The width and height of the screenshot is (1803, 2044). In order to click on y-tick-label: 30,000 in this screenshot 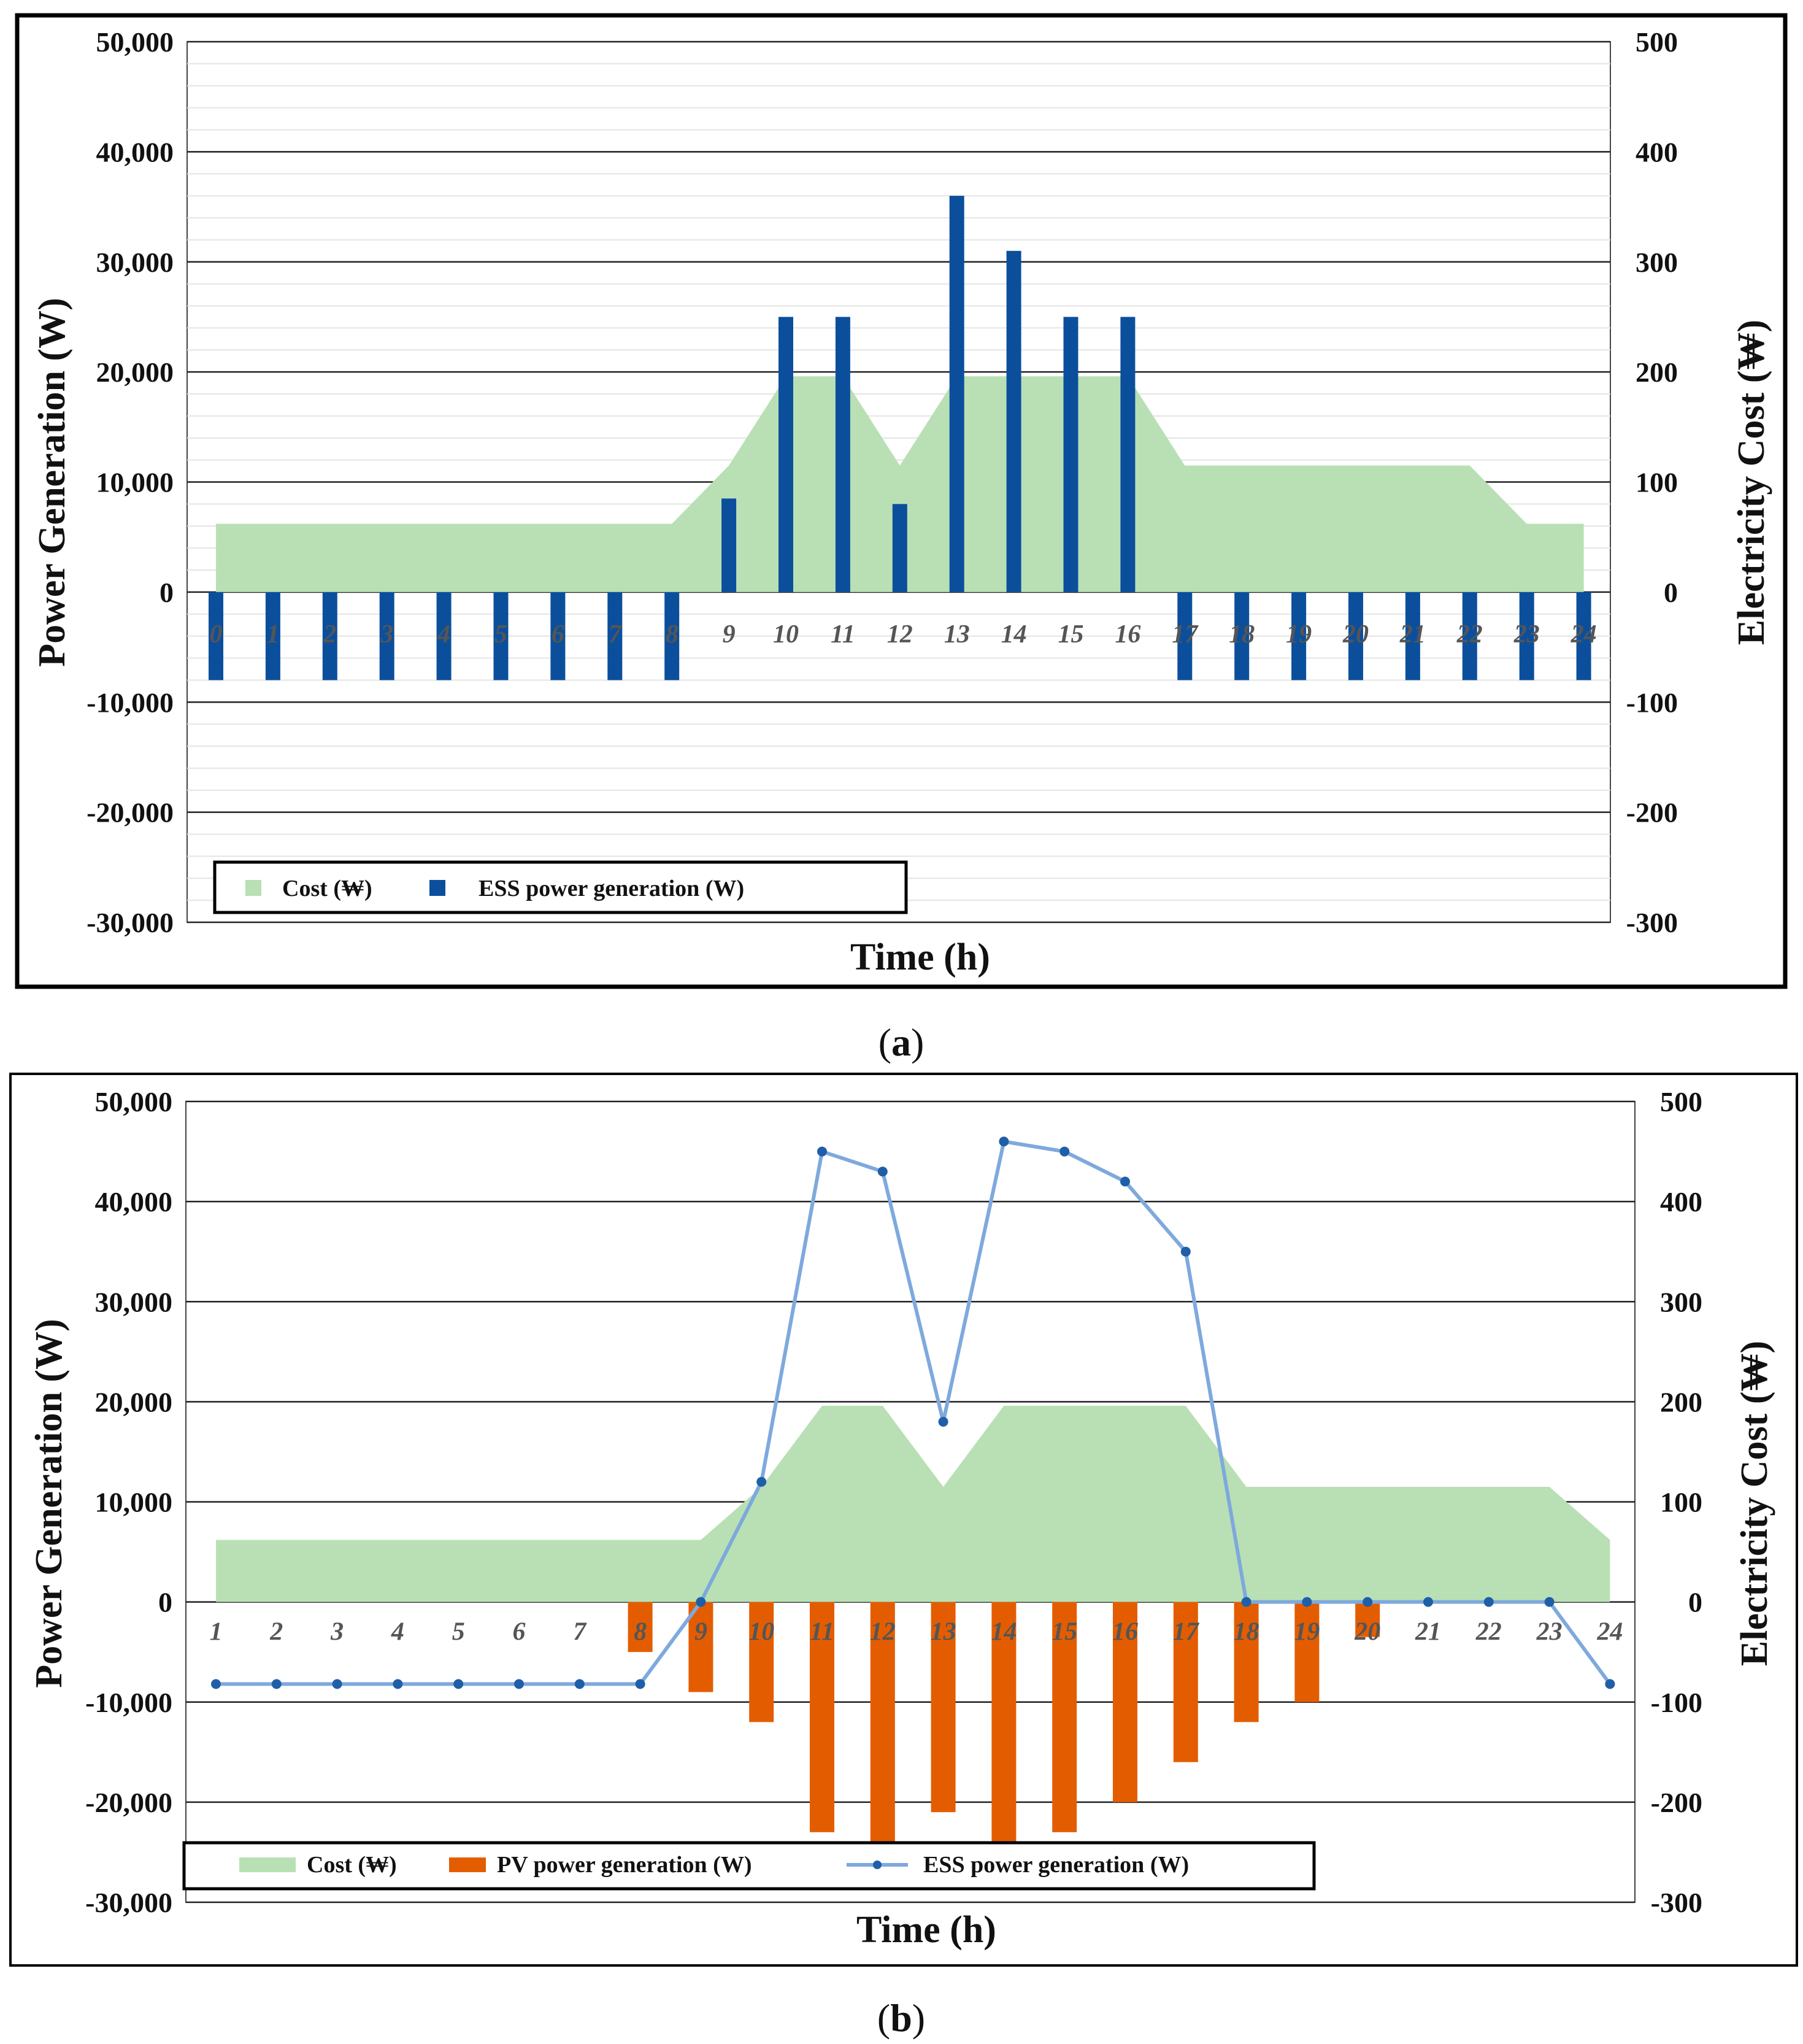, I will do `click(134, 1302)`.